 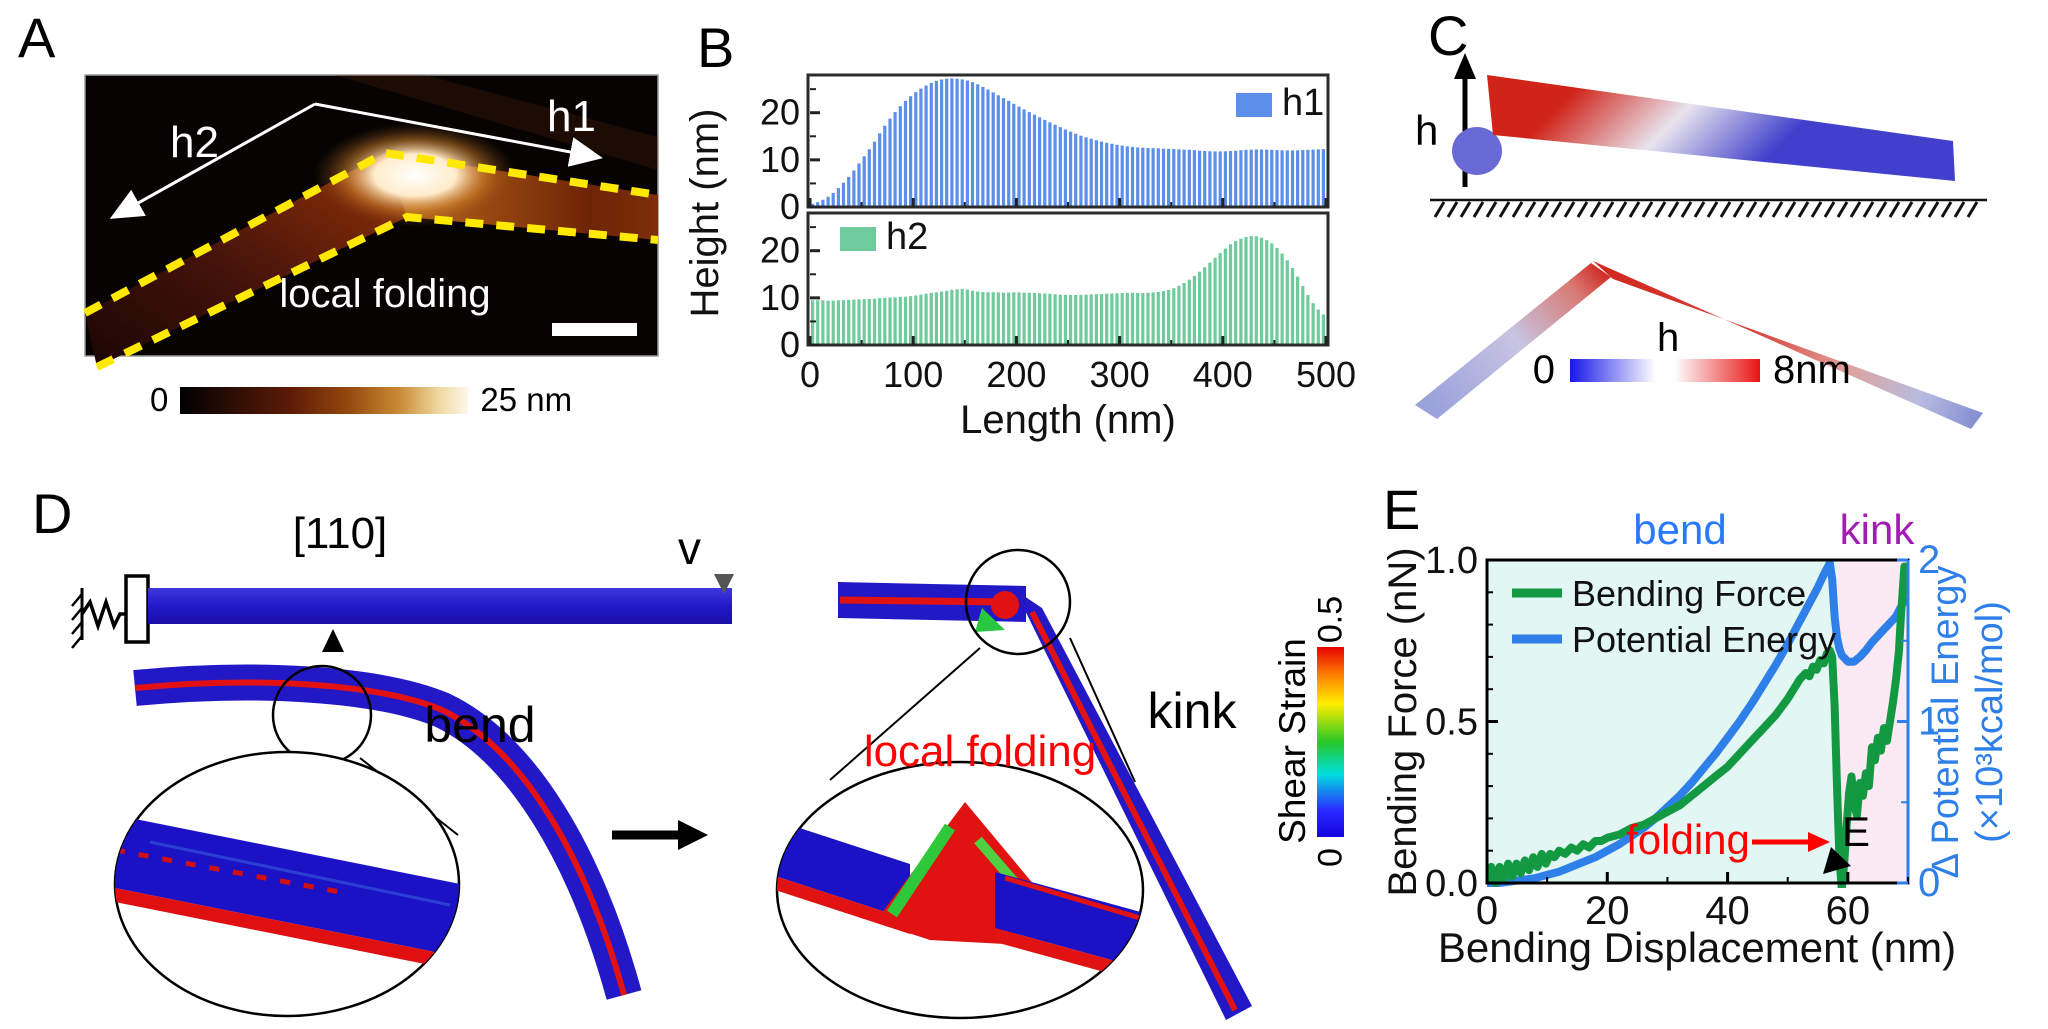 What do you see at coordinates (1487, 911) in the screenshot?
I see `bottom-tick-label: 0` at bounding box center [1487, 911].